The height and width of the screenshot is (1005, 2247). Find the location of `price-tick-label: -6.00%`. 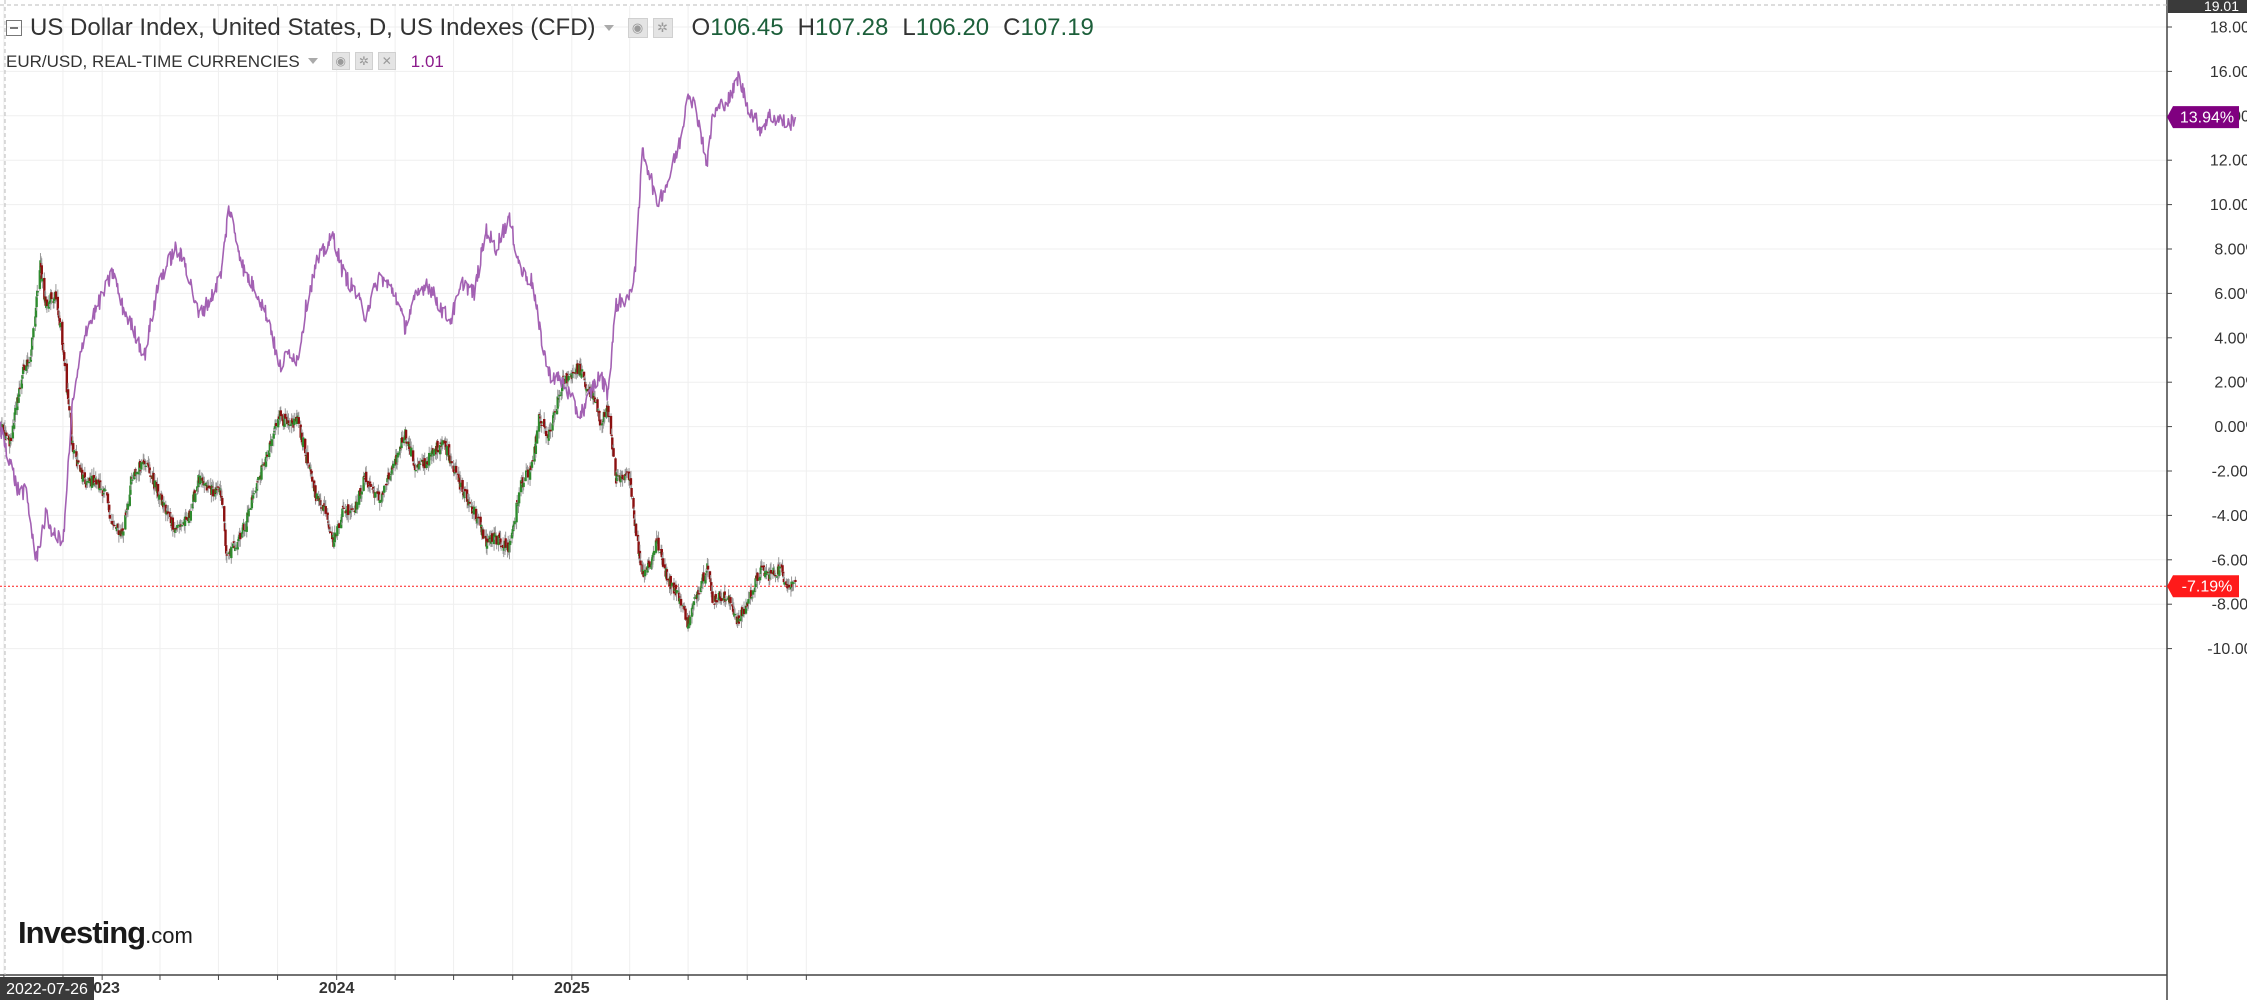

price-tick-label: -6.00% is located at coordinates (2229, 560).